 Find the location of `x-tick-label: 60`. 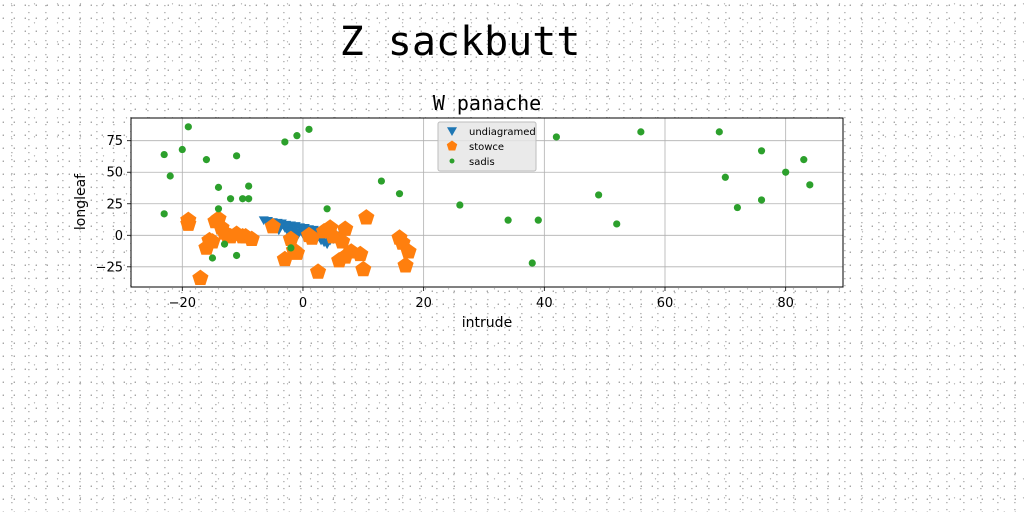

x-tick-label: 60 is located at coordinates (665, 303).